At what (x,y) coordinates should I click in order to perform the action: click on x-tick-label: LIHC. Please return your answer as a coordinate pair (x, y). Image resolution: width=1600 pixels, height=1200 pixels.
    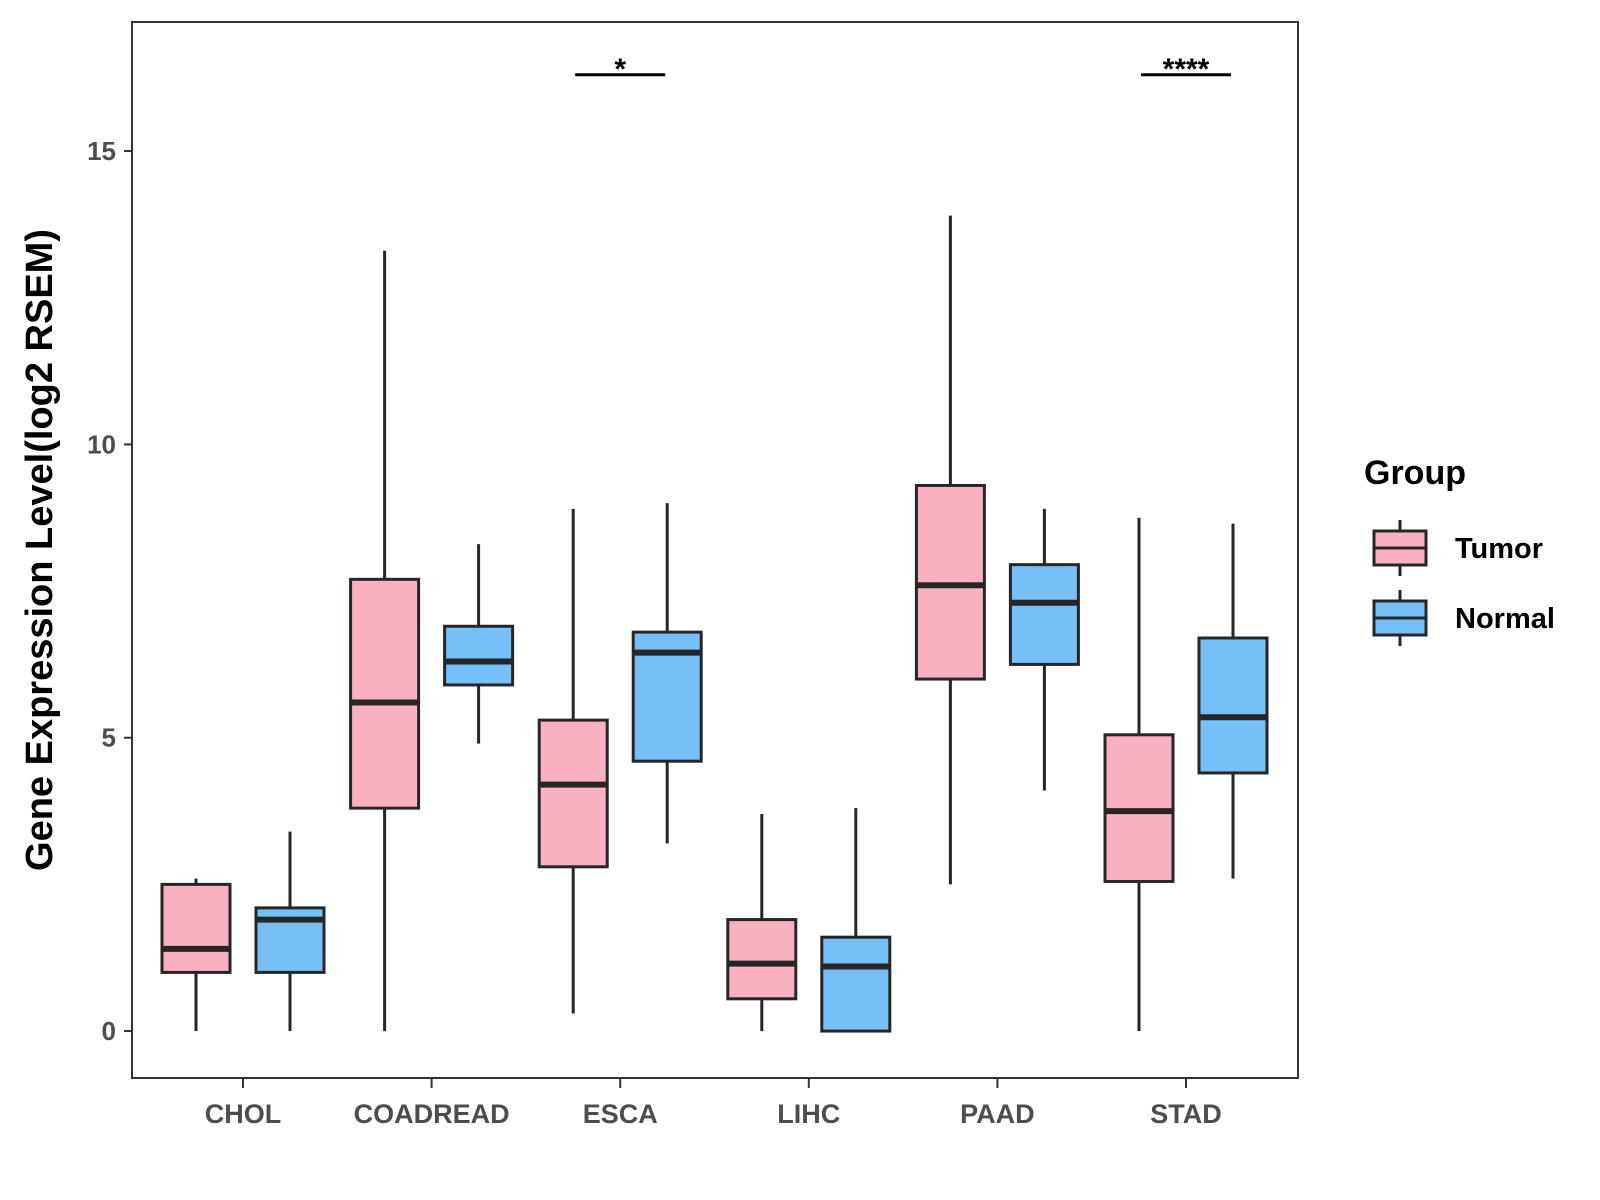
    Looking at the image, I should click on (808, 1114).